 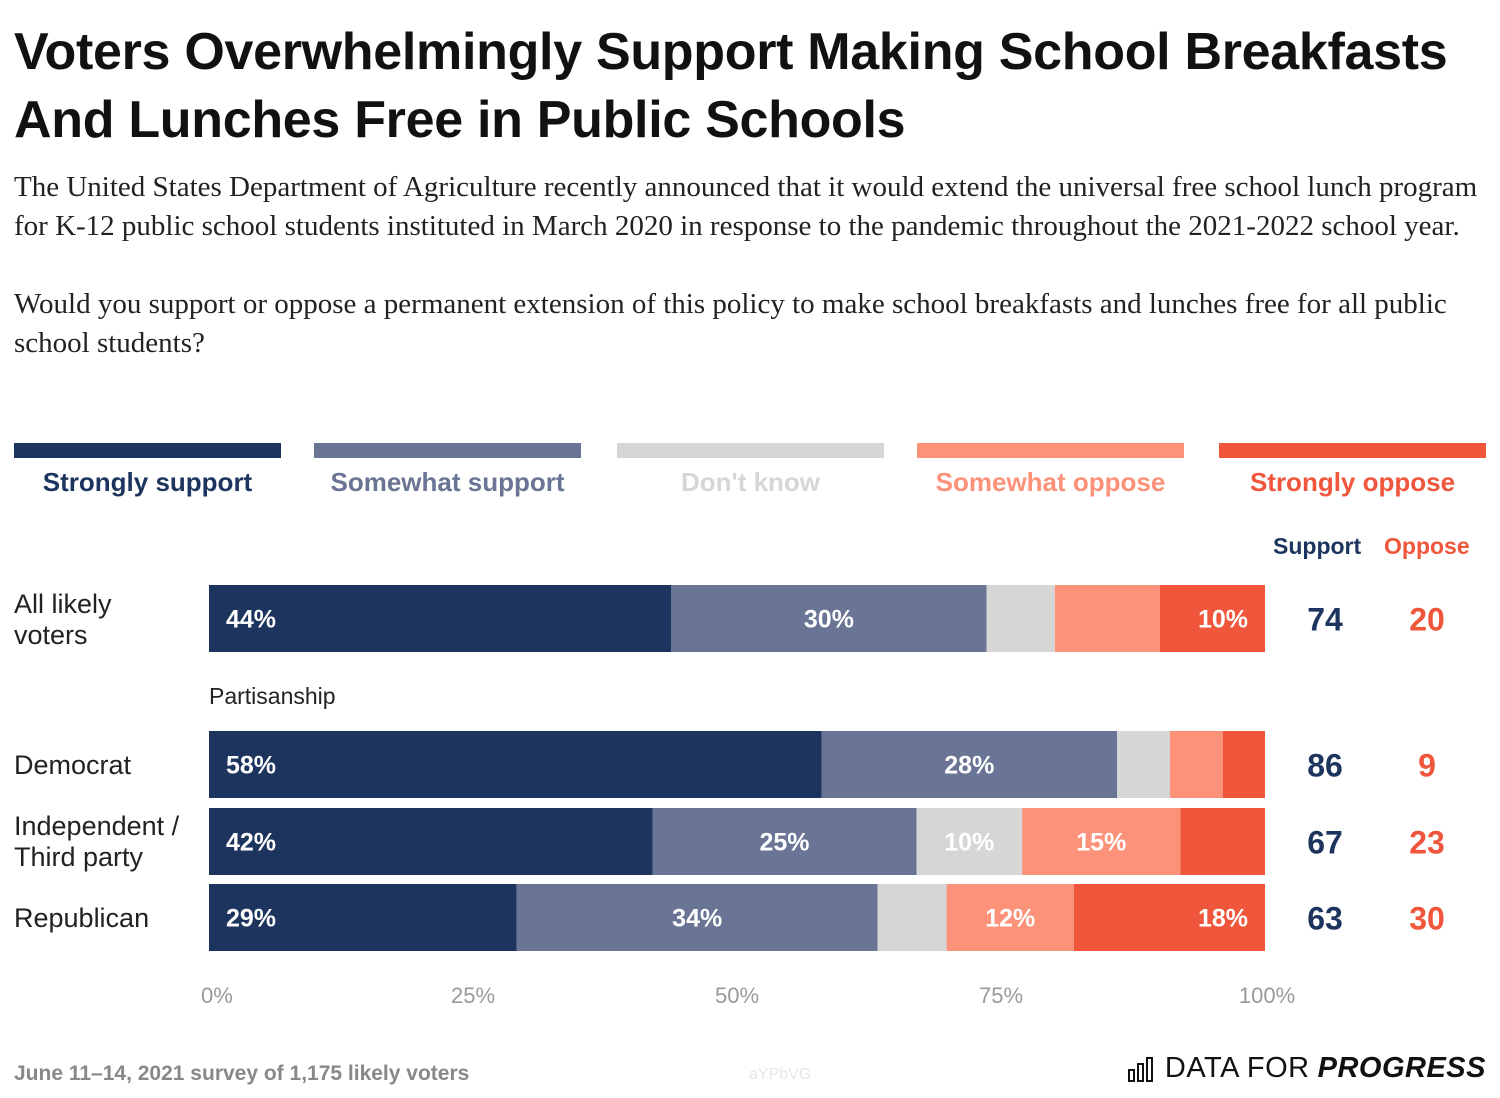 I want to click on legend-item-strongly-support: Strongly support, so click(x=147, y=473).